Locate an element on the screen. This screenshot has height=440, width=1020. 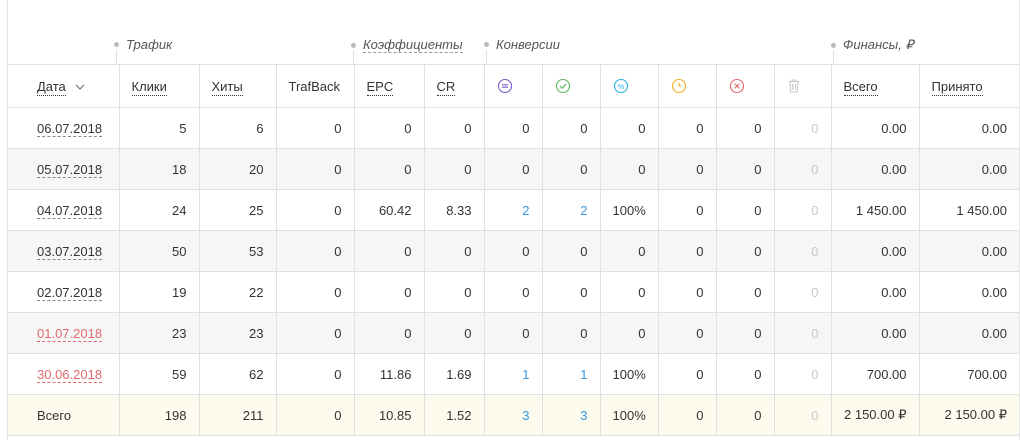
header-clicks: Клики is located at coordinates (159, 86).